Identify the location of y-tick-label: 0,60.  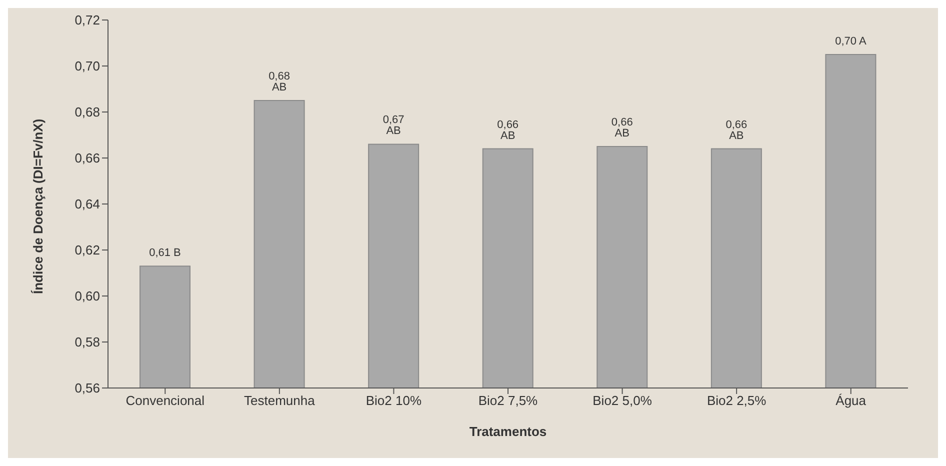
(87, 296).